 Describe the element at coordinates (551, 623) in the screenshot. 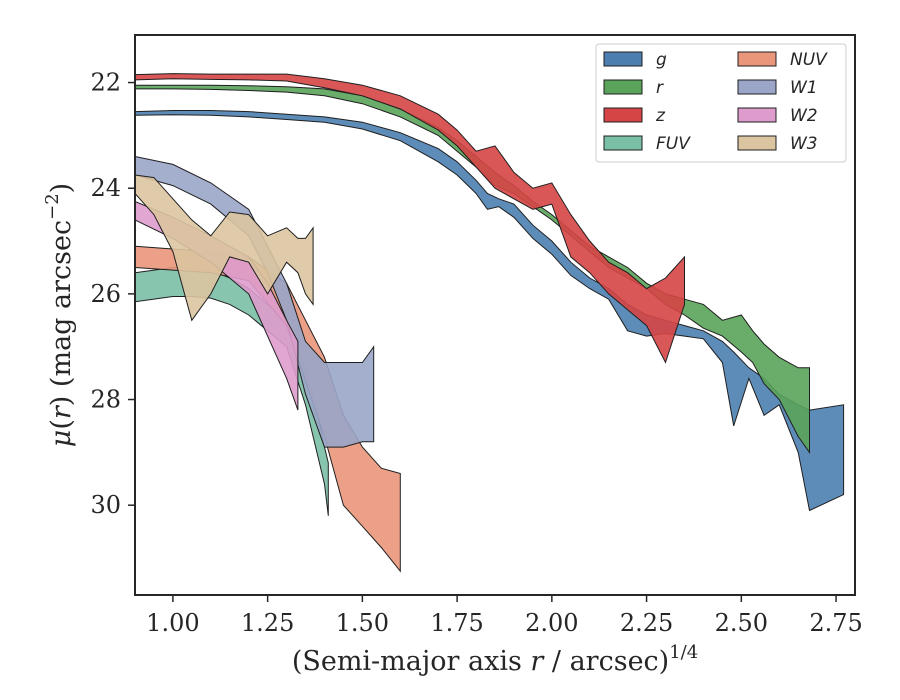

I see `x-tick-label: 2.00` at that location.